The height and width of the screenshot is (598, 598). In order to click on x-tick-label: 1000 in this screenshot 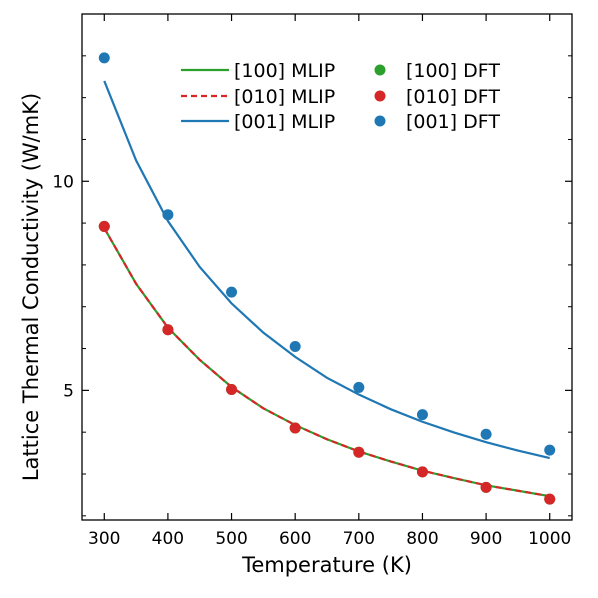, I will do `click(549, 539)`.